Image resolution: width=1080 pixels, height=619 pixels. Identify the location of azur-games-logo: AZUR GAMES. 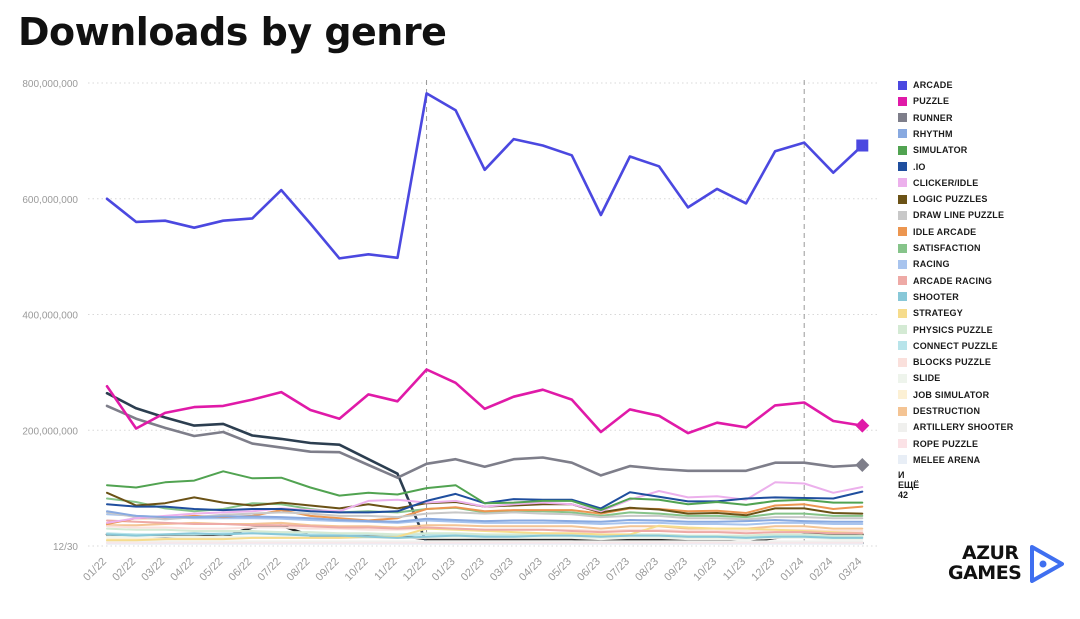
(1007, 565).